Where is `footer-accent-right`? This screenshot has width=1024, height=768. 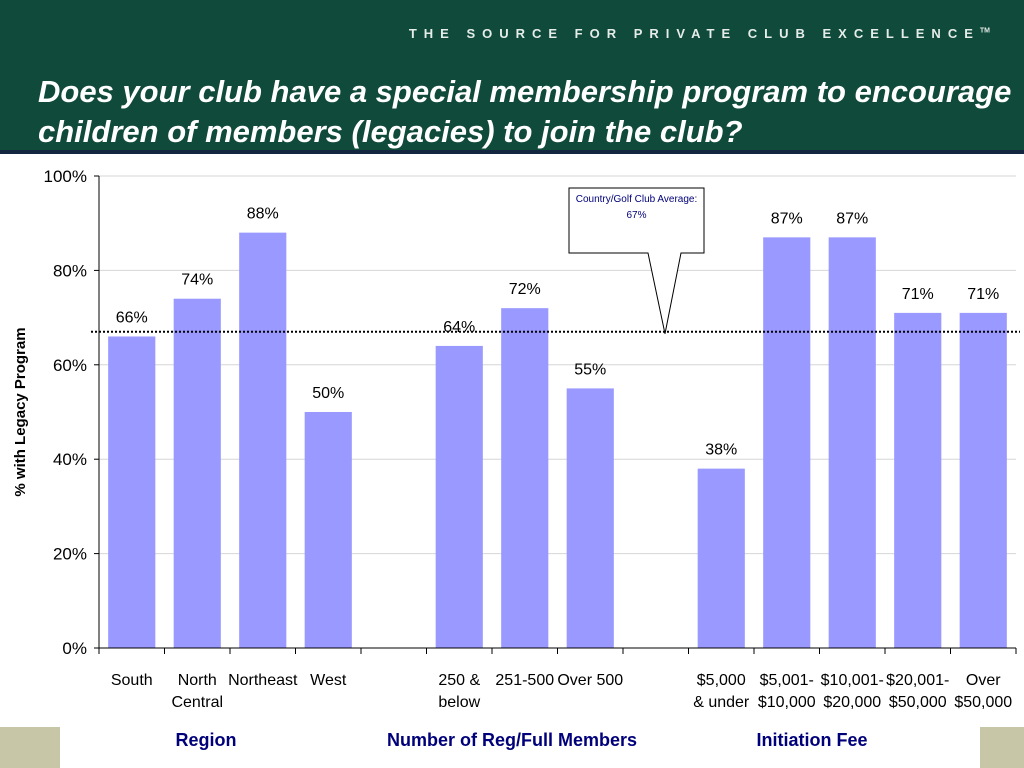
footer-accent-right is located at coordinates (1002, 747).